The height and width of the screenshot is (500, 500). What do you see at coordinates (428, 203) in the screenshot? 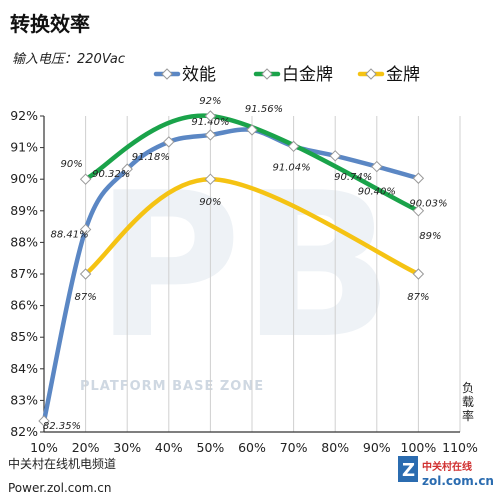
I see `data-label: 90.03%` at bounding box center [428, 203].